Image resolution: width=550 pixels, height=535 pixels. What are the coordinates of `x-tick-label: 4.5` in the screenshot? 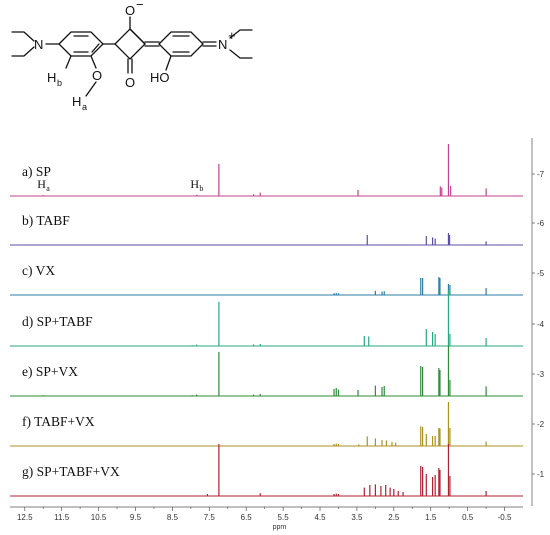 It's located at (320, 517).